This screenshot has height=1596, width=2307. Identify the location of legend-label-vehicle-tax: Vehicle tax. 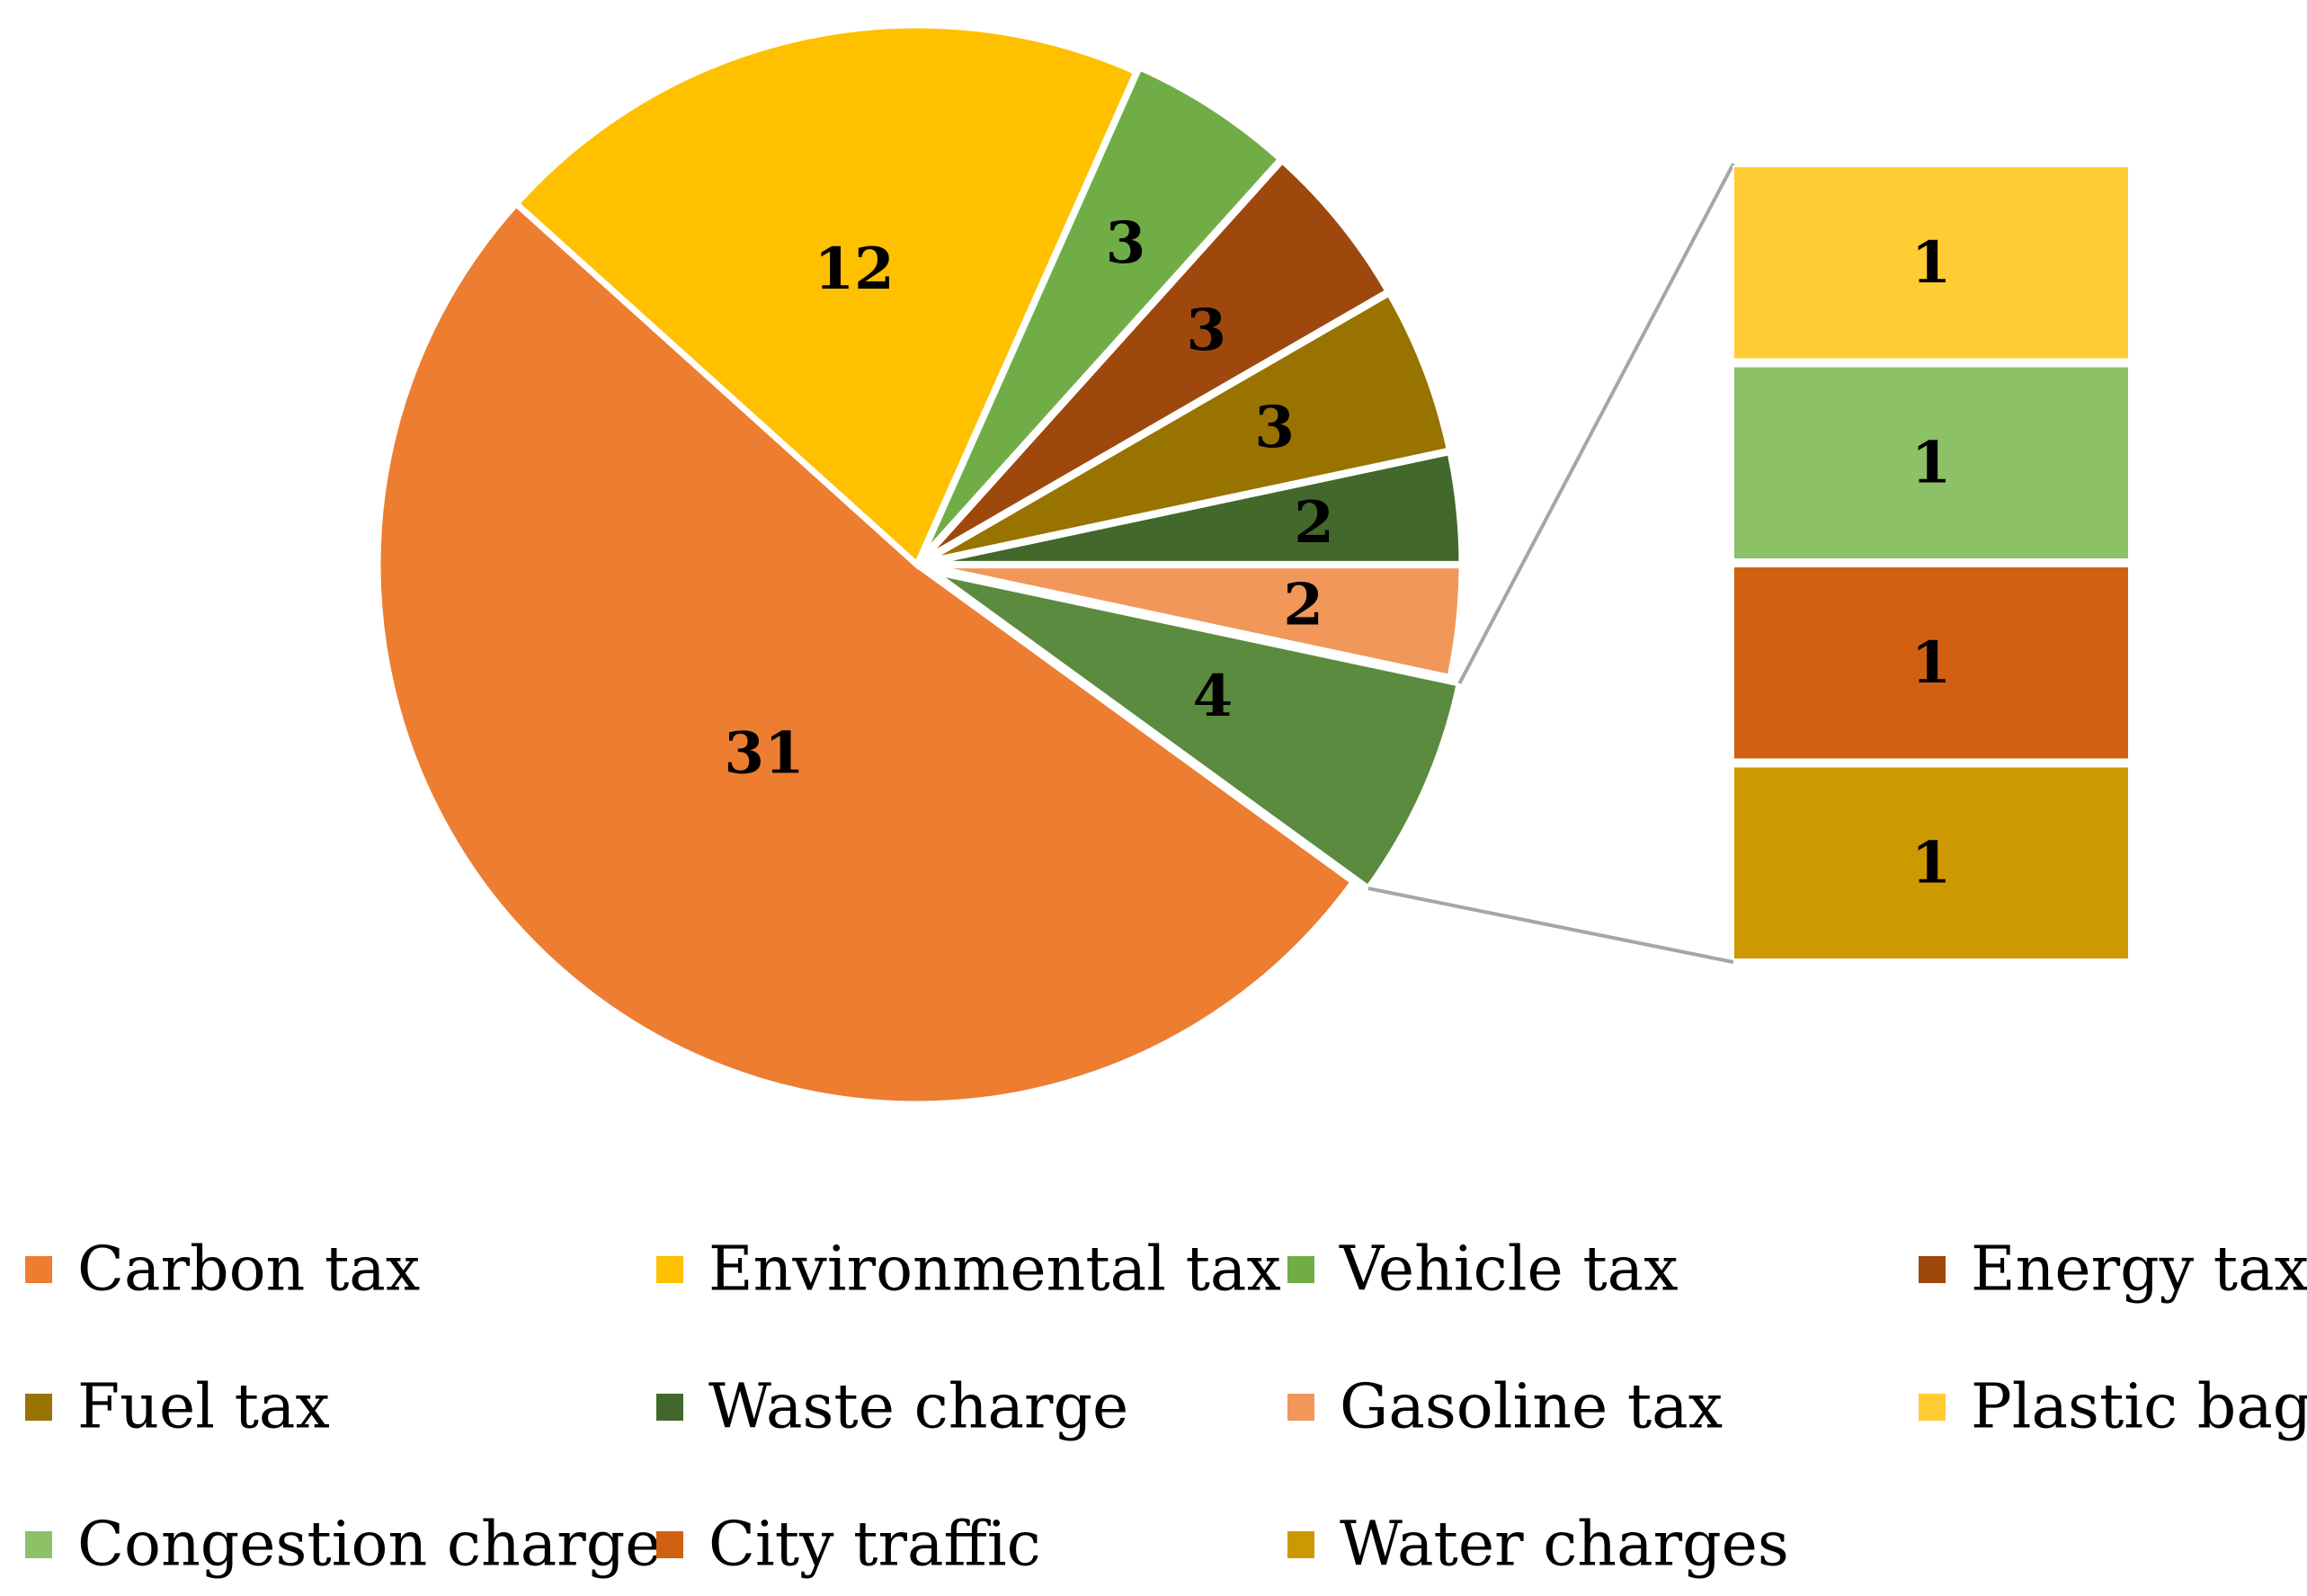
(1509, 1270).